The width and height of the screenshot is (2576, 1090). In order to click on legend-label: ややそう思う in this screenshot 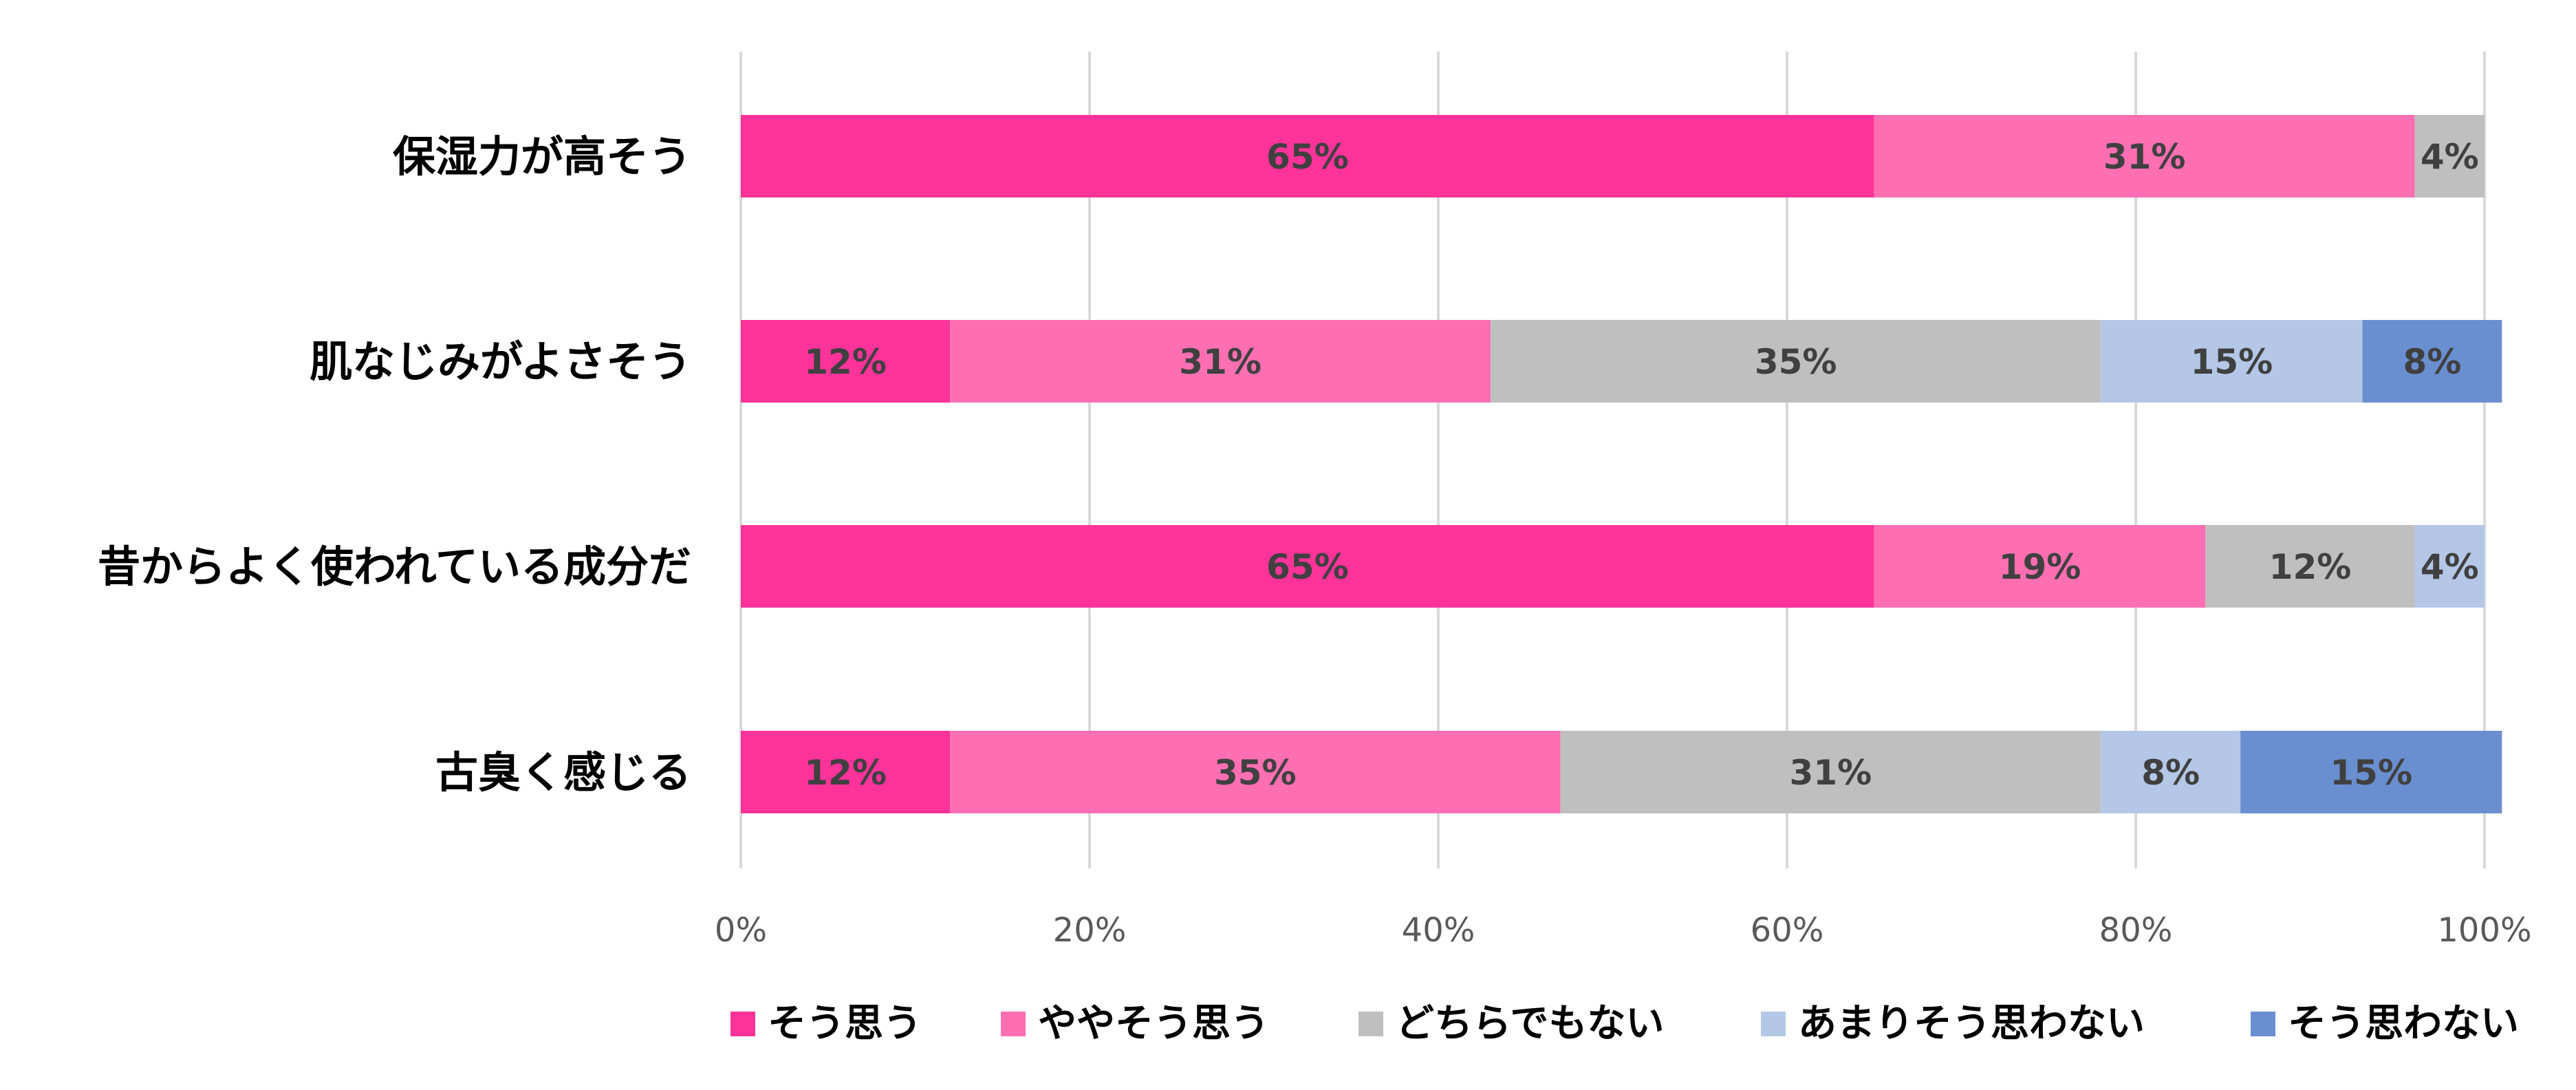, I will do `click(1153, 1023)`.